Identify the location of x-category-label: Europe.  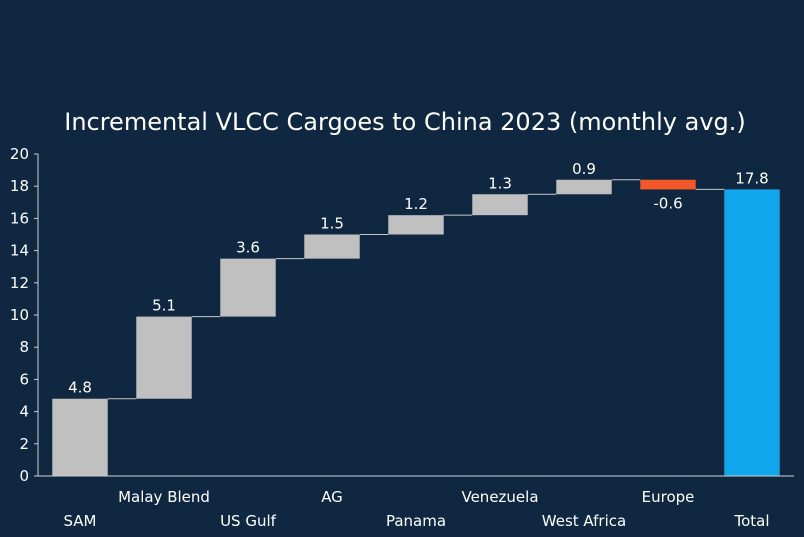
(668, 497).